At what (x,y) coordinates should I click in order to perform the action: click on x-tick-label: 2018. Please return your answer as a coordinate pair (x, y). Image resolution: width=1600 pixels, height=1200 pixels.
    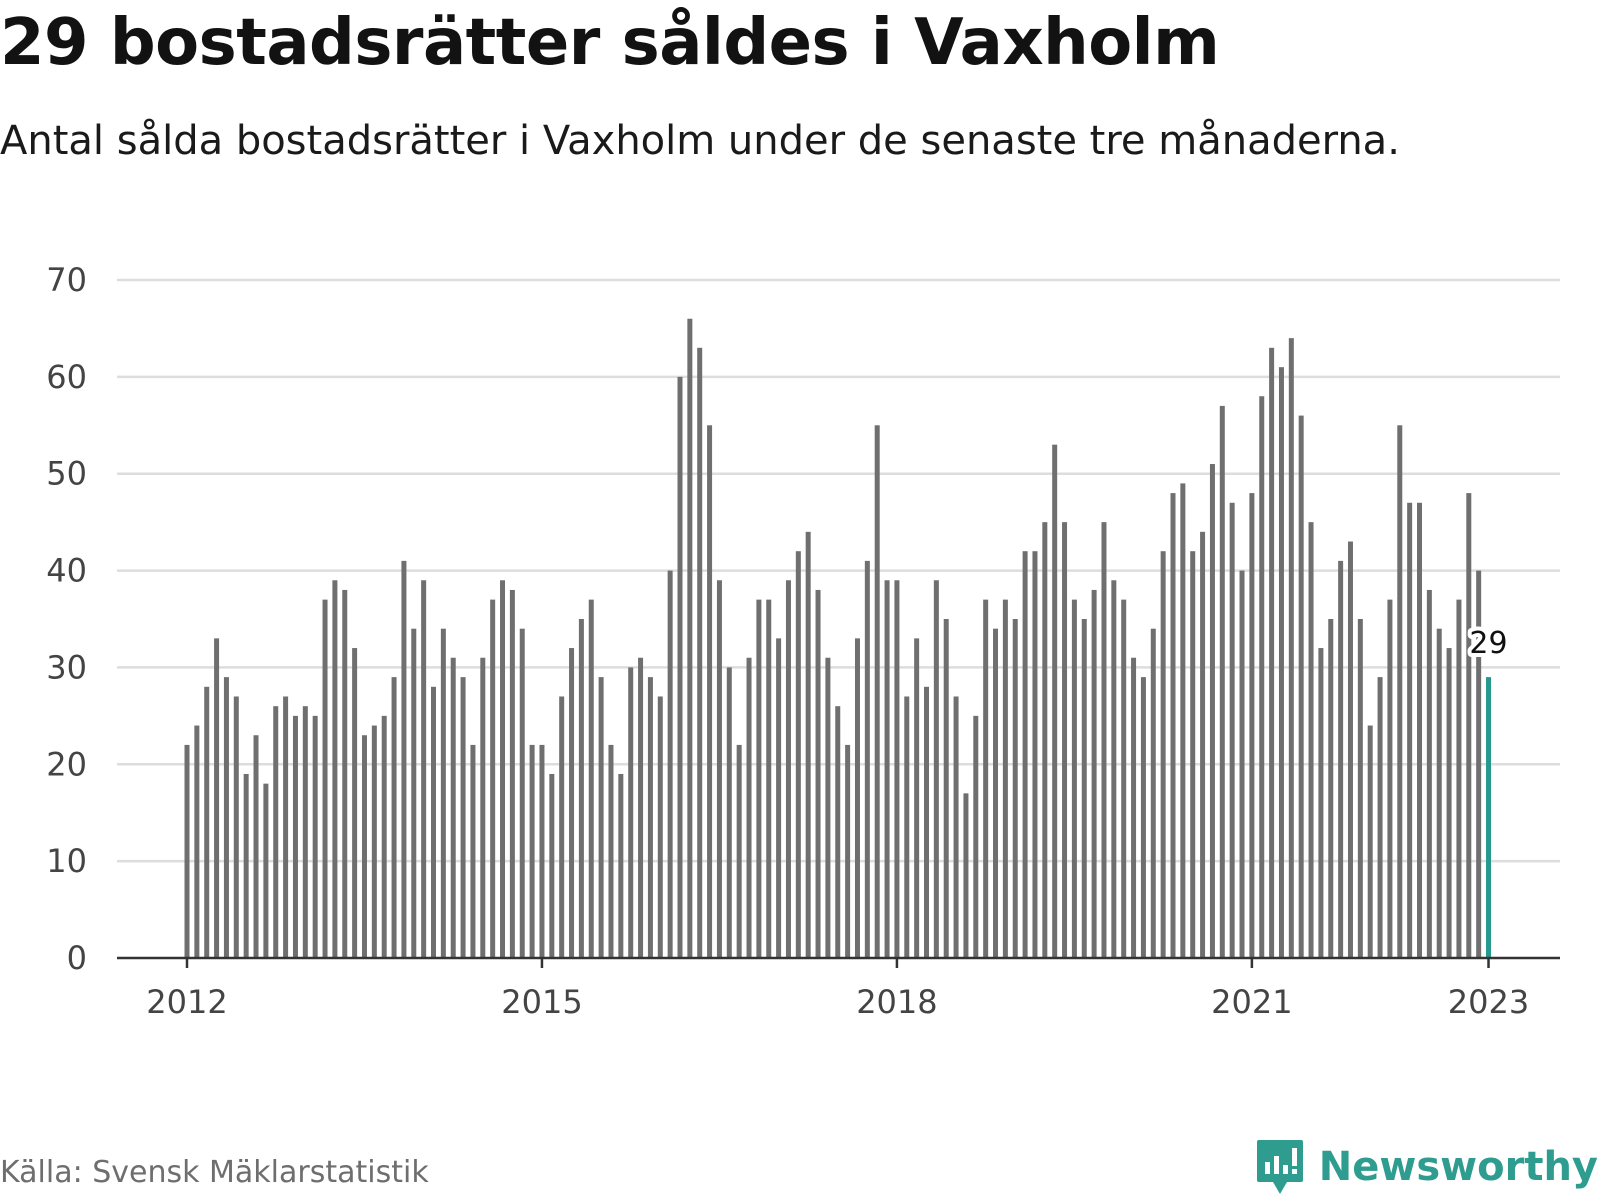
    Looking at the image, I should click on (896, 1002).